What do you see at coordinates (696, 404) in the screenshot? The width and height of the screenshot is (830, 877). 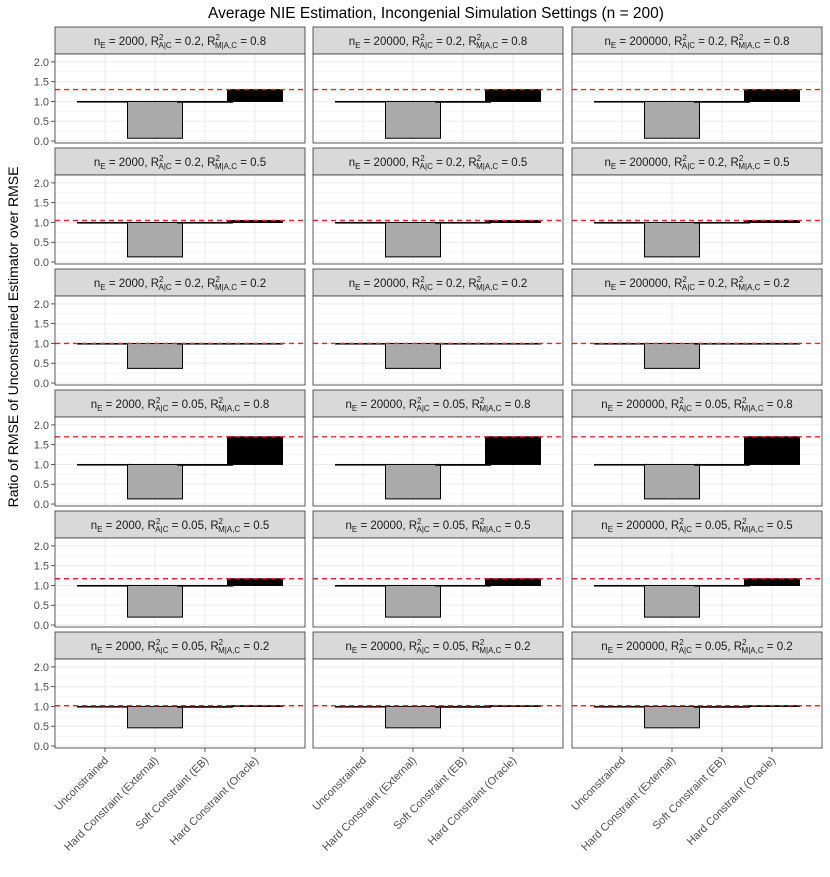 I see `facet-label: nE = 200000, R2 A|C = 0.05, R2 M|A,C = 0.8` at bounding box center [696, 404].